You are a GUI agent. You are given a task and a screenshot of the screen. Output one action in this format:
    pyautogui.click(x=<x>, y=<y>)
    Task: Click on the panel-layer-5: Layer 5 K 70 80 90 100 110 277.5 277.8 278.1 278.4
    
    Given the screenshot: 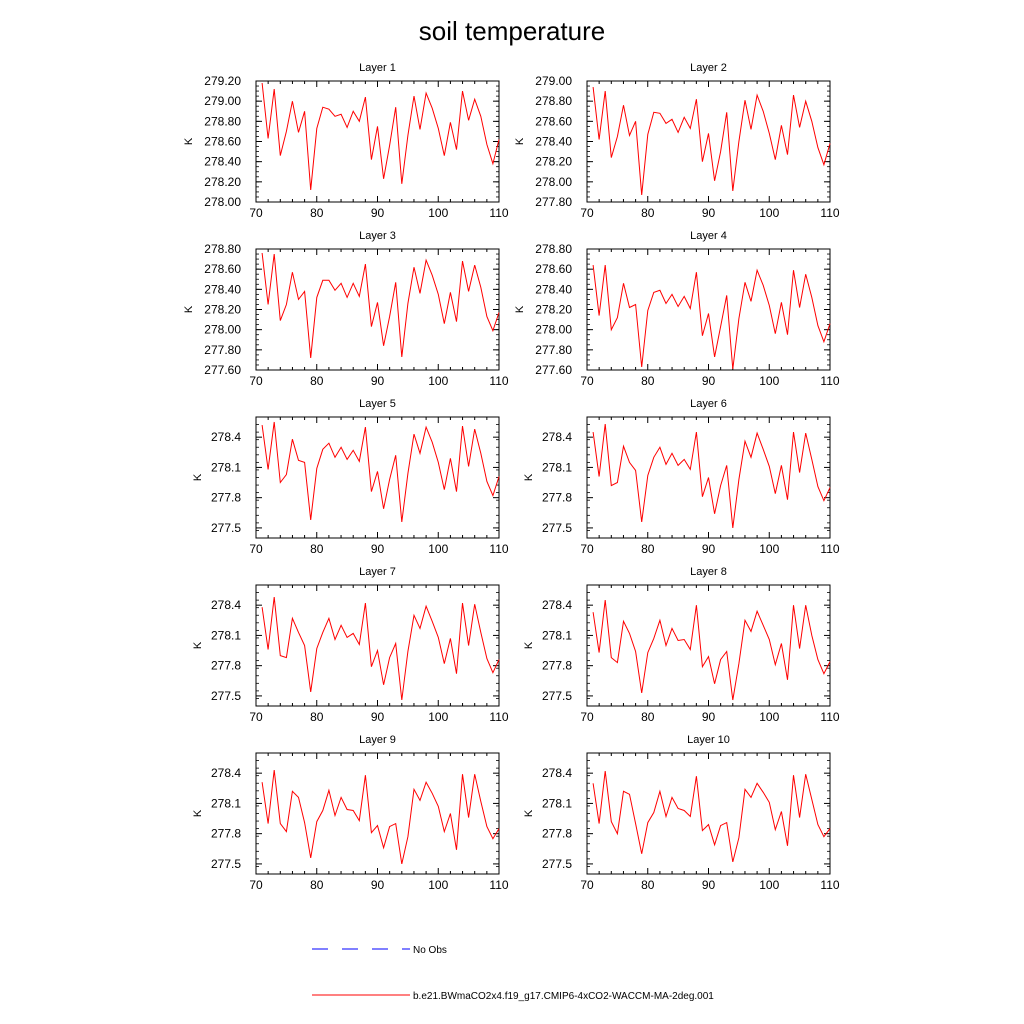 What is the action you would take?
    pyautogui.click(x=350, y=477)
    